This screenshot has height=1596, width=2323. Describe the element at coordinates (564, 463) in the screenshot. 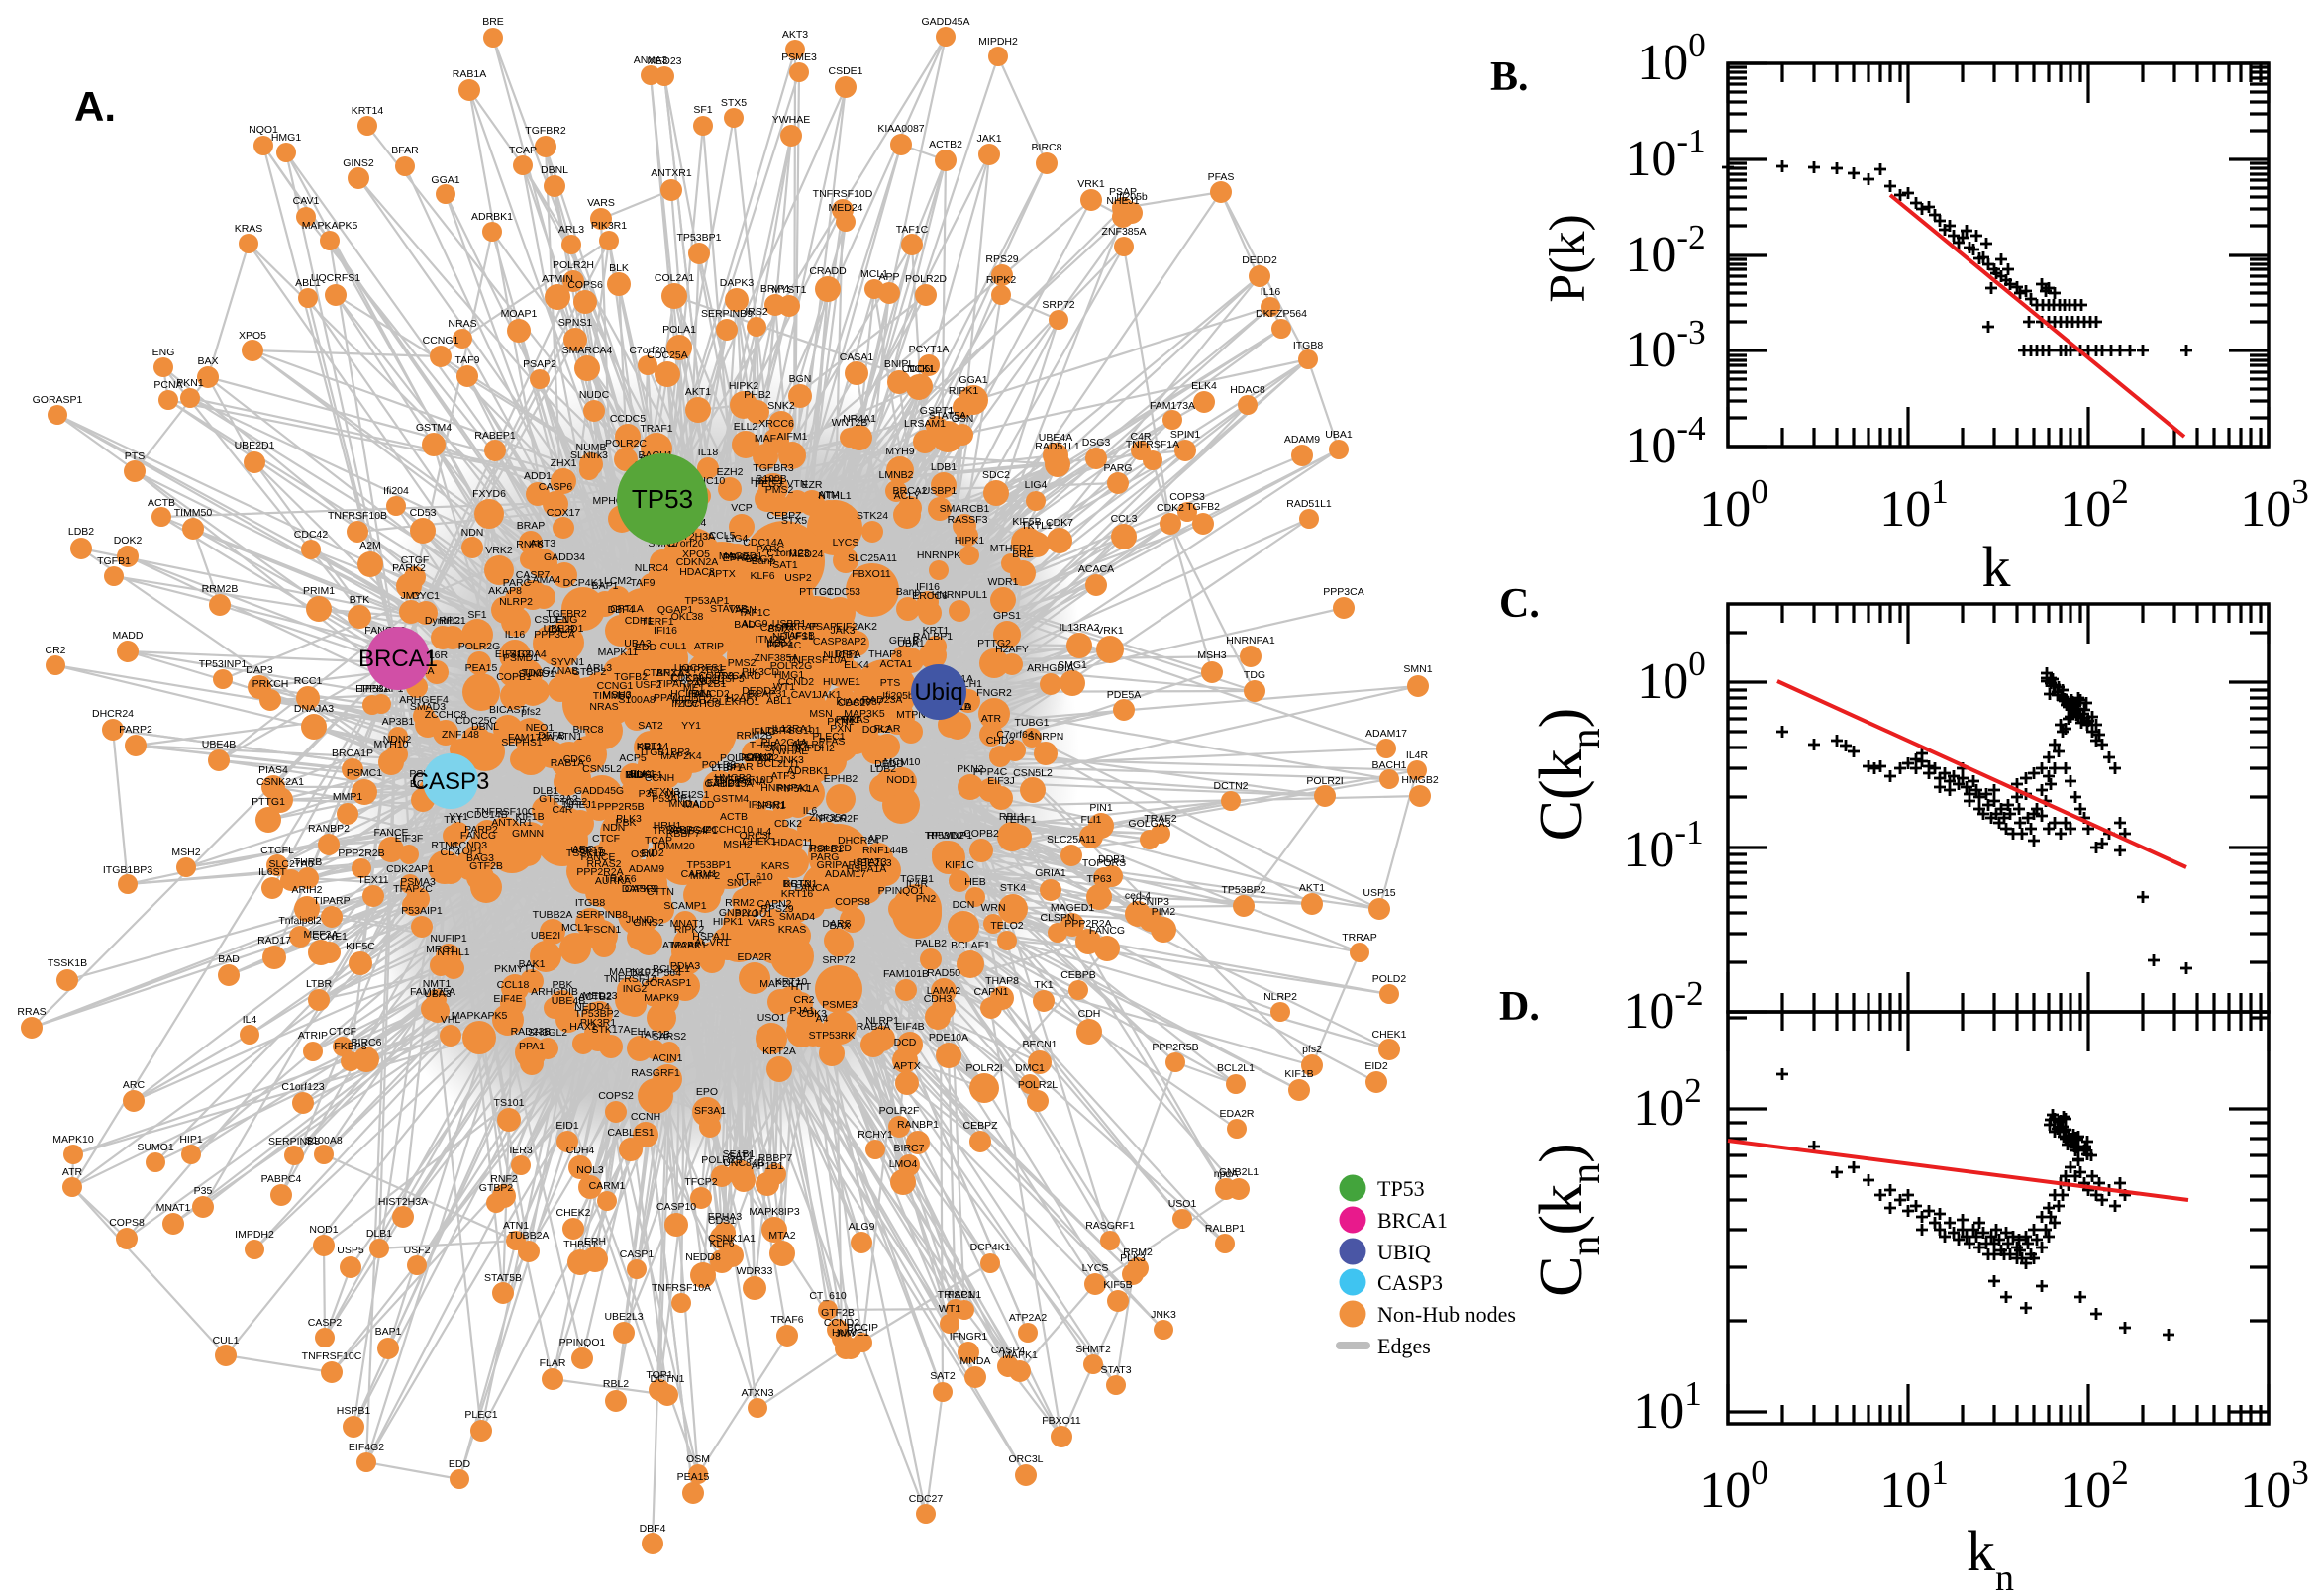

I see `svg-text: ZHX1` at that location.